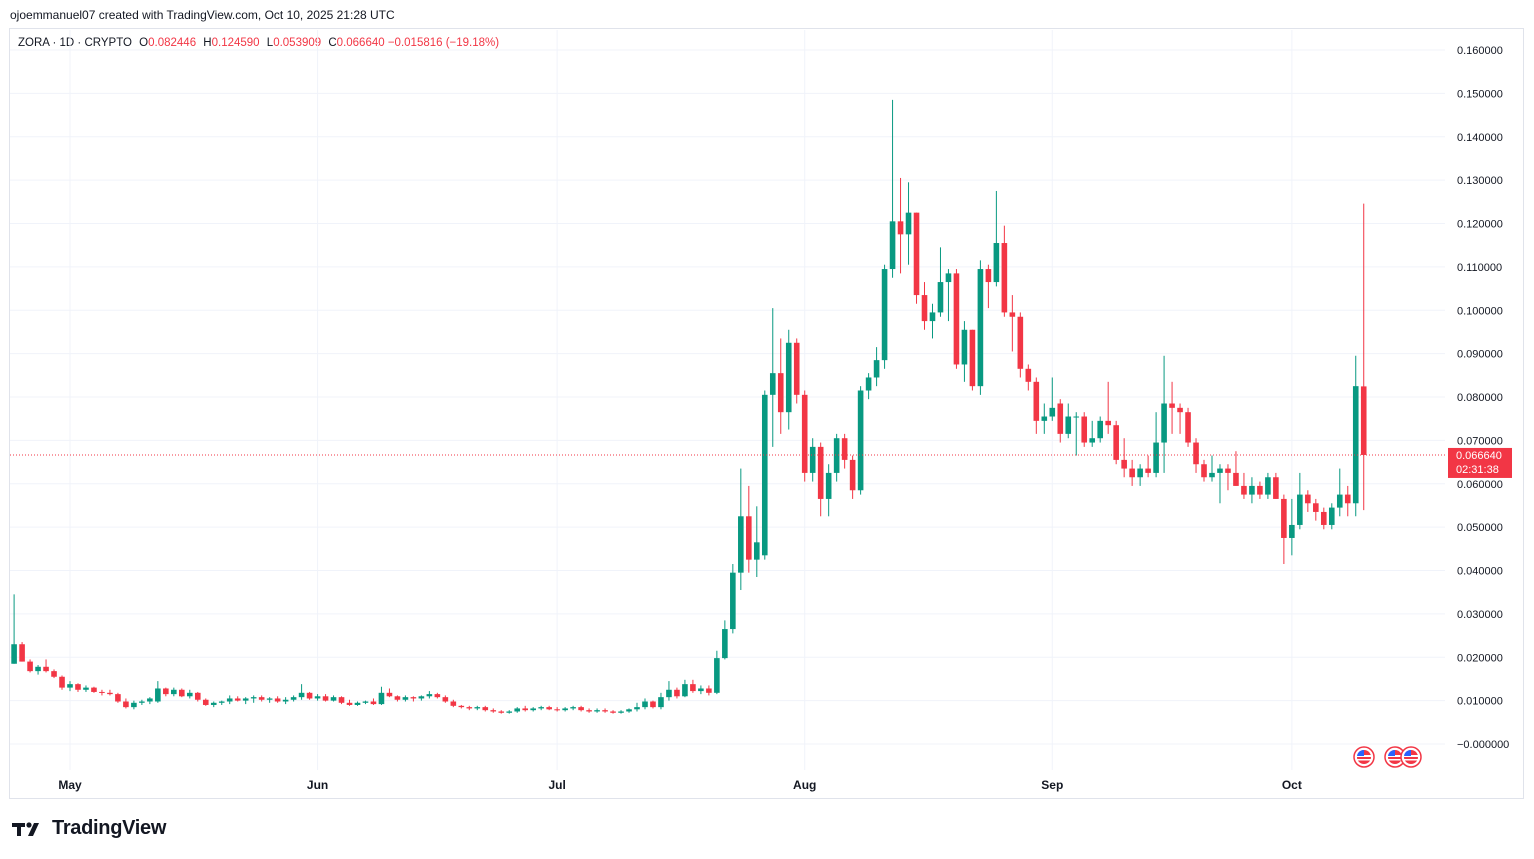  Describe the element at coordinates (75, 43) in the screenshot. I see `symbol-label: ZORA · 1D · CRYPTO` at that location.